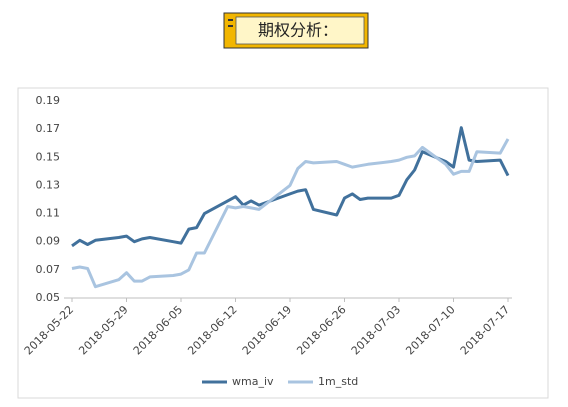  What do you see at coordinates (430, 330) in the screenshot?
I see `x-tick-label: 2018-07-10` at bounding box center [430, 330].